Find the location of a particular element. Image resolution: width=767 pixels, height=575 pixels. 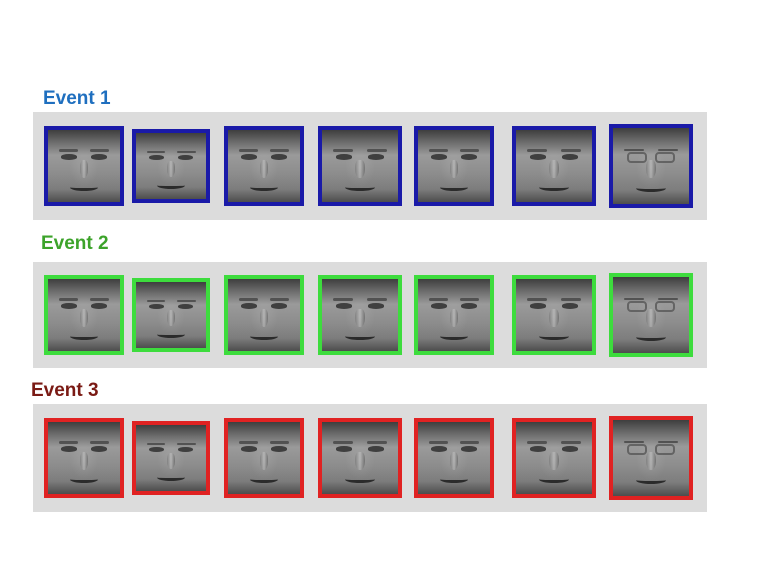

event-label-1: Event 1 is located at coordinates (77, 98).